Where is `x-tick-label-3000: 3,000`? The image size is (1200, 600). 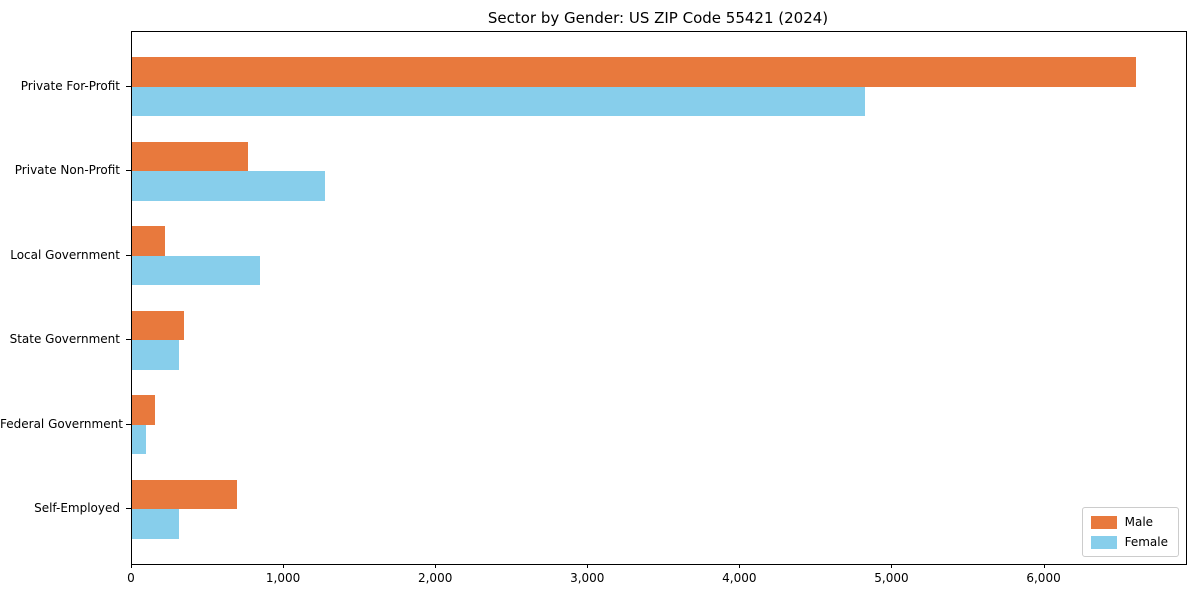 x-tick-label-3000: 3,000 is located at coordinates (587, 578).